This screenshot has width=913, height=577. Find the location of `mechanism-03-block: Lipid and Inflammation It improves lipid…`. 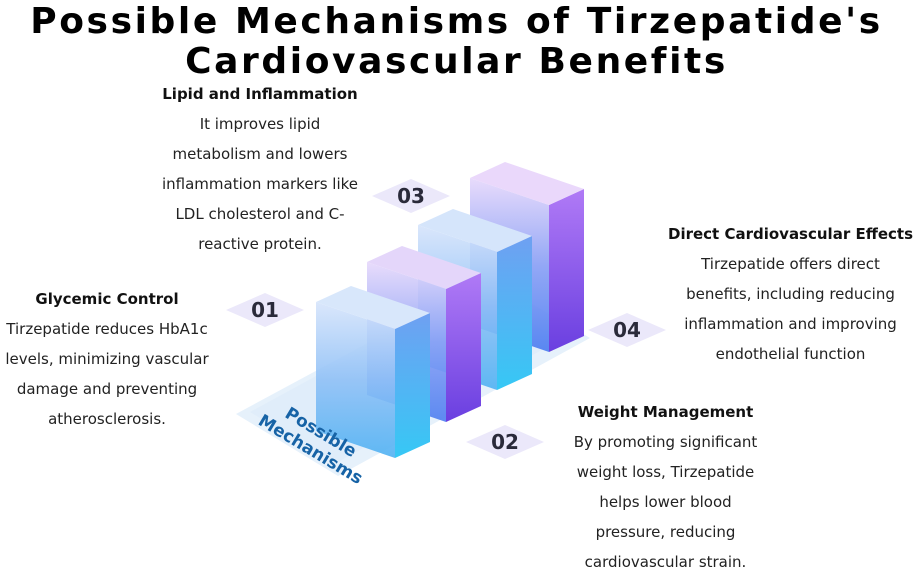

mechanism-03-block: Lipid and Inflammation It improves lipid… is located at coordinates (260, 169).